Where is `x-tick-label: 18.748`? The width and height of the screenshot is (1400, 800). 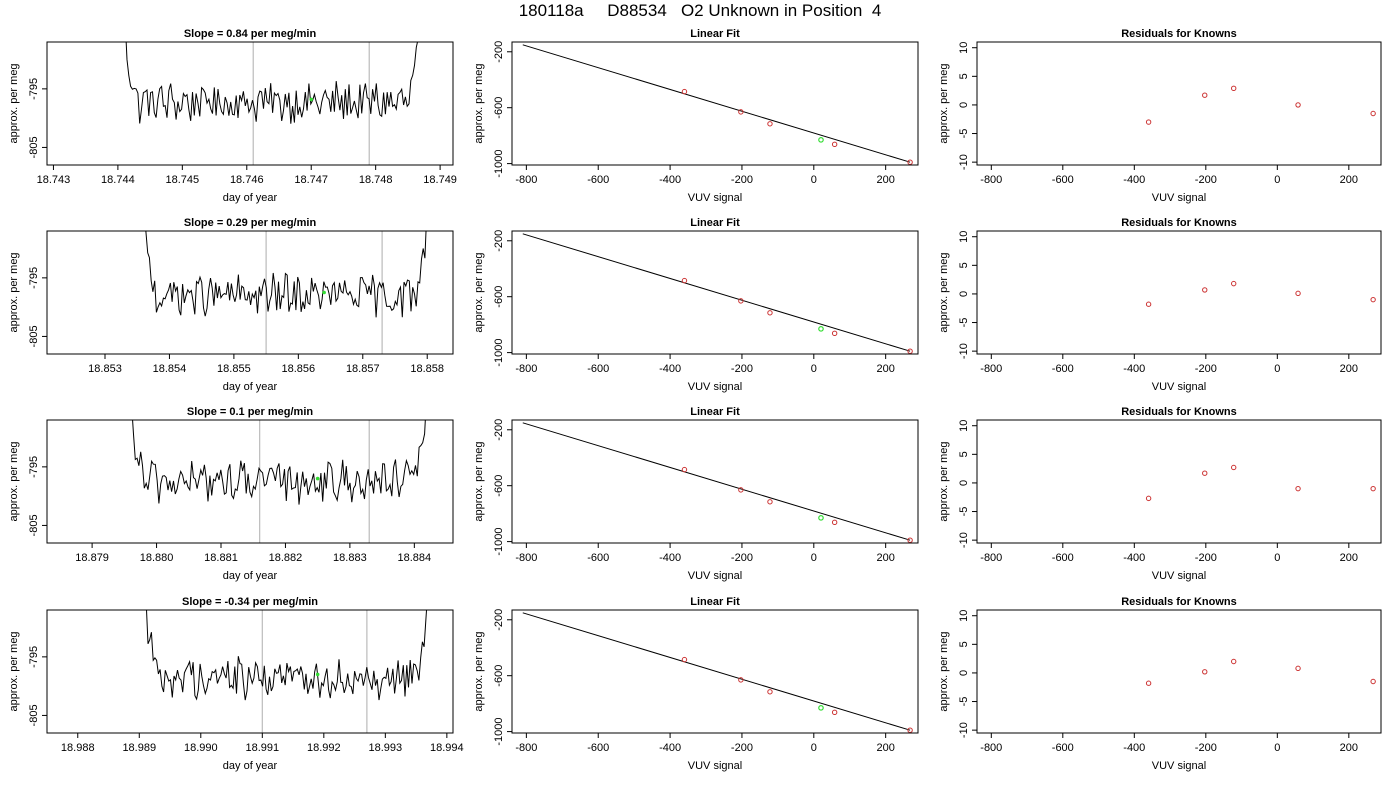 x-tick-label: 18.748 is located at coordinates (376, 180).